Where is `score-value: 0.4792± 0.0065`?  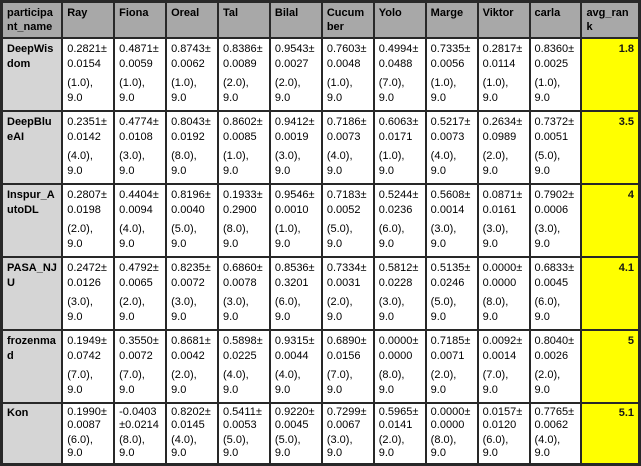 score-value: 0.4792± 0.0065 is located at coordinates (139, 275).